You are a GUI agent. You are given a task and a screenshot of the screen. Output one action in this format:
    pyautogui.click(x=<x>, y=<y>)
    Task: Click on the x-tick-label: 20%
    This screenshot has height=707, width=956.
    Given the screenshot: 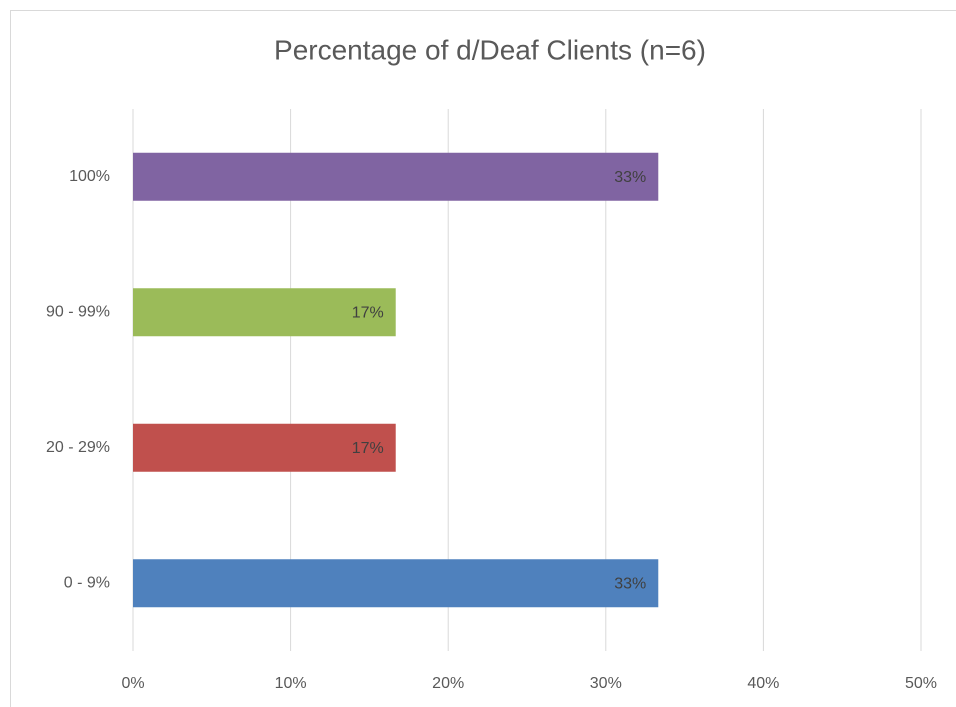 What is the action you would take?
    pyautogui.click(x=448, y=683)
    